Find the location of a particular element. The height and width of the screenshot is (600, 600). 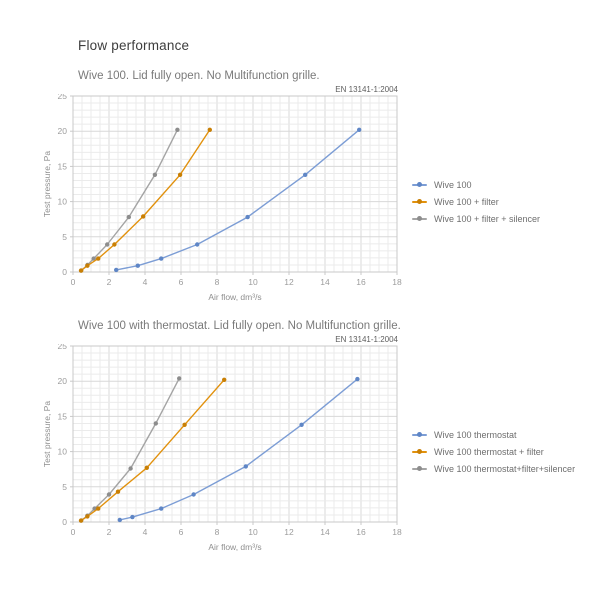

x-axis-label: Air flow, dm³/s is located at coordinates (234, 297).